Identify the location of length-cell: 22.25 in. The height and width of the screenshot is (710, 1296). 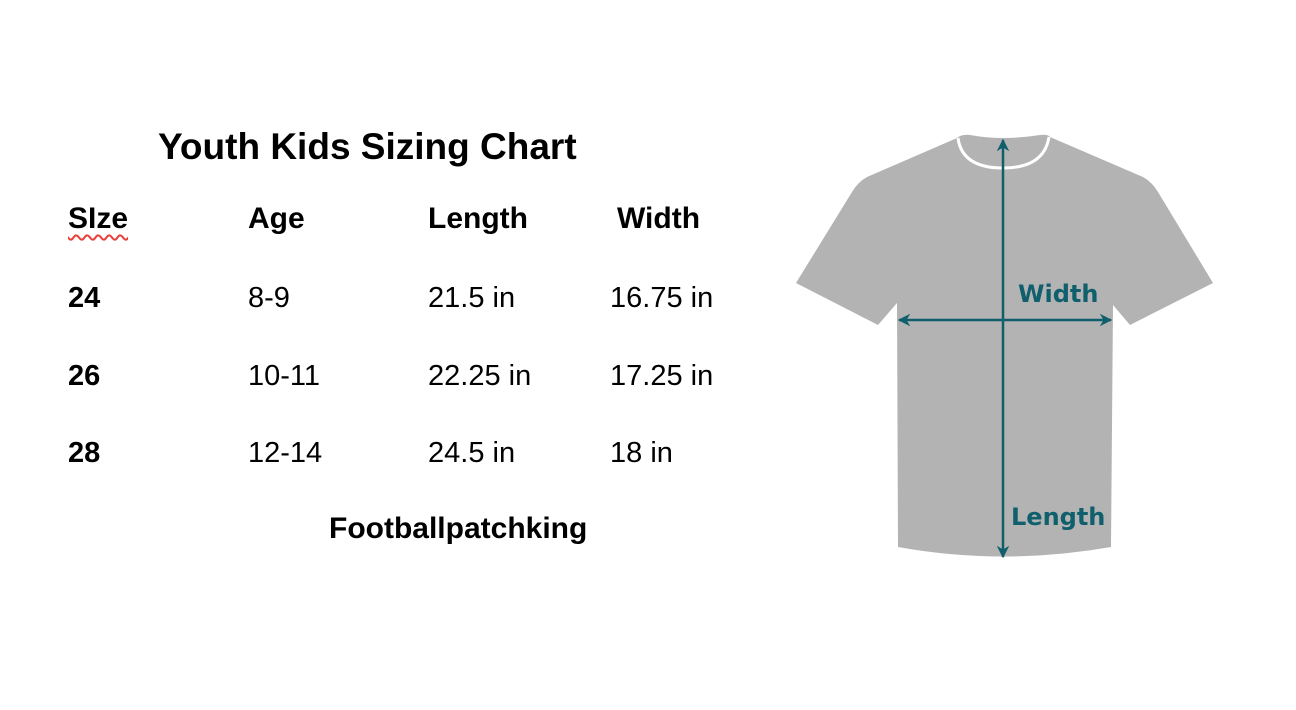
(480, 376).